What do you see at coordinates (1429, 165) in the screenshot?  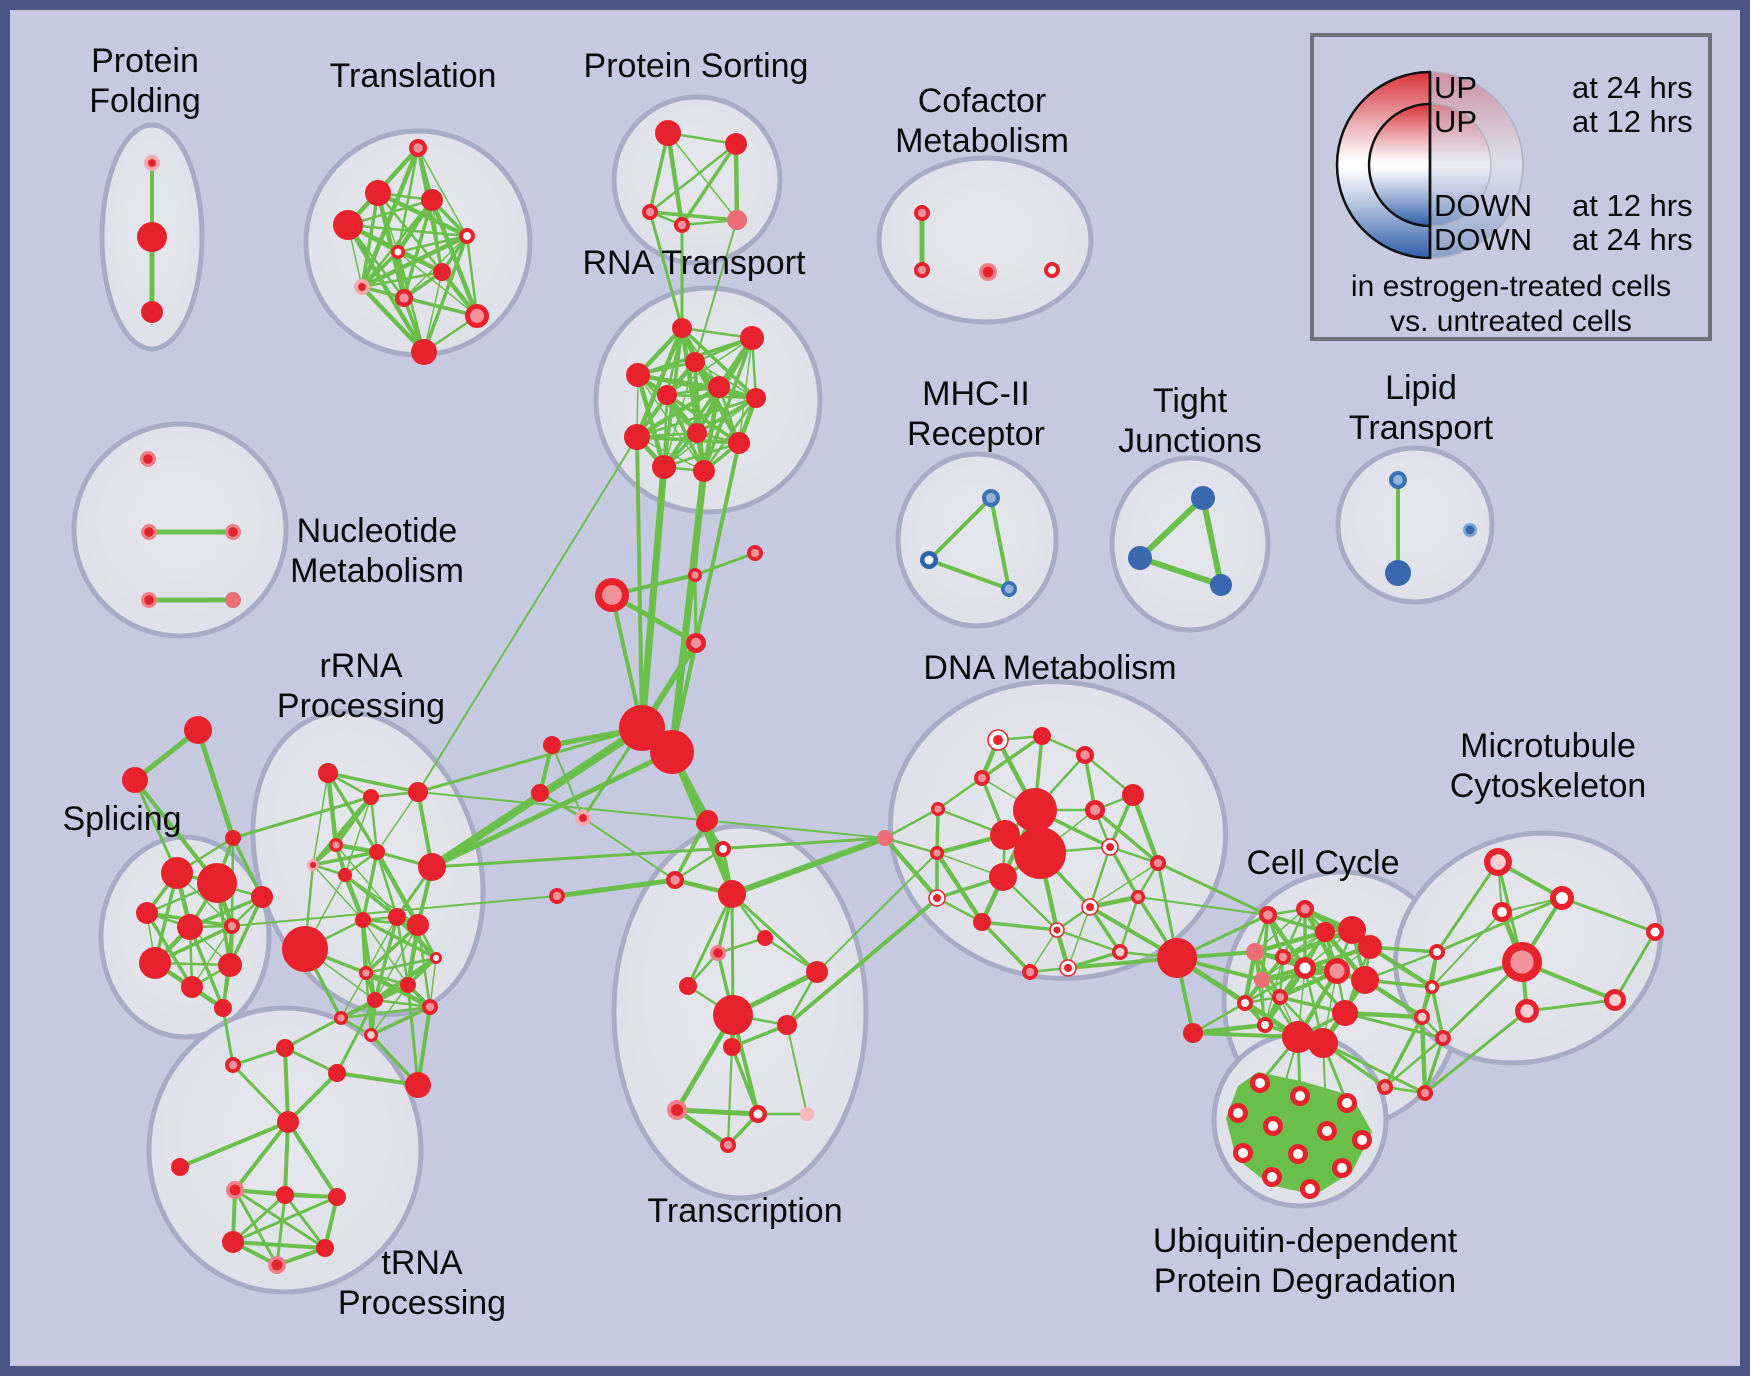 I see `legend-node-glyph` at bounding box center [1429, 165].